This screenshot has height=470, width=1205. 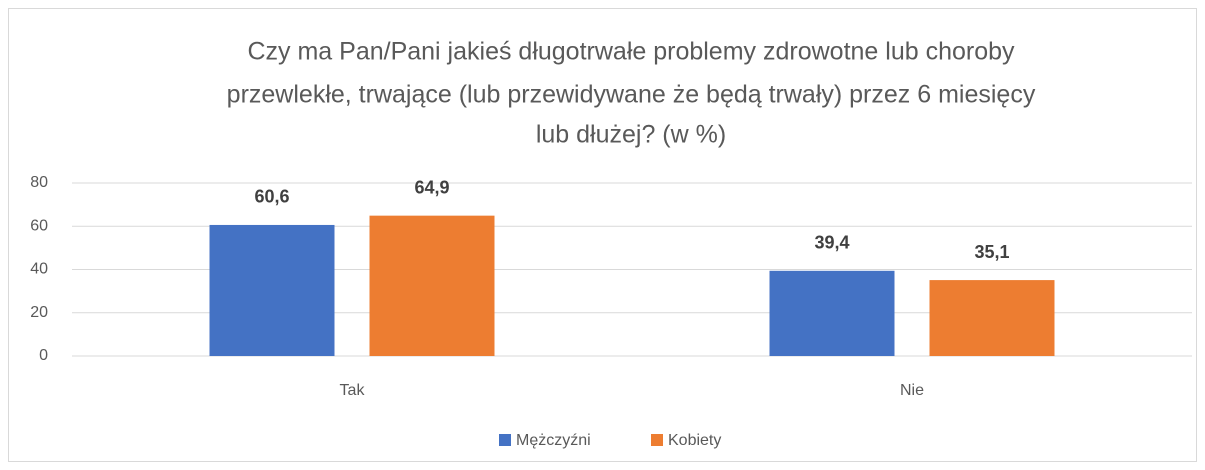 What do you see at coordinates (431, 187) in the screenshot?
I see `value-label: 64,9` at bounding box center [431, 187].